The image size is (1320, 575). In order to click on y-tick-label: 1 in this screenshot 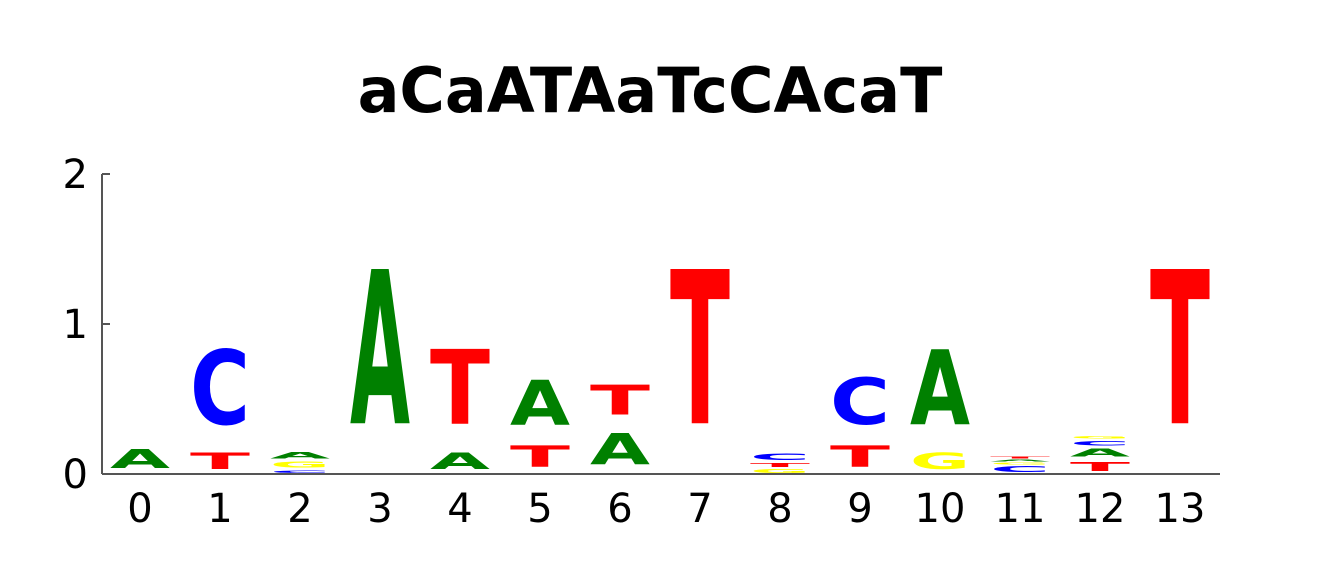, I will do `click(75, 325)`.